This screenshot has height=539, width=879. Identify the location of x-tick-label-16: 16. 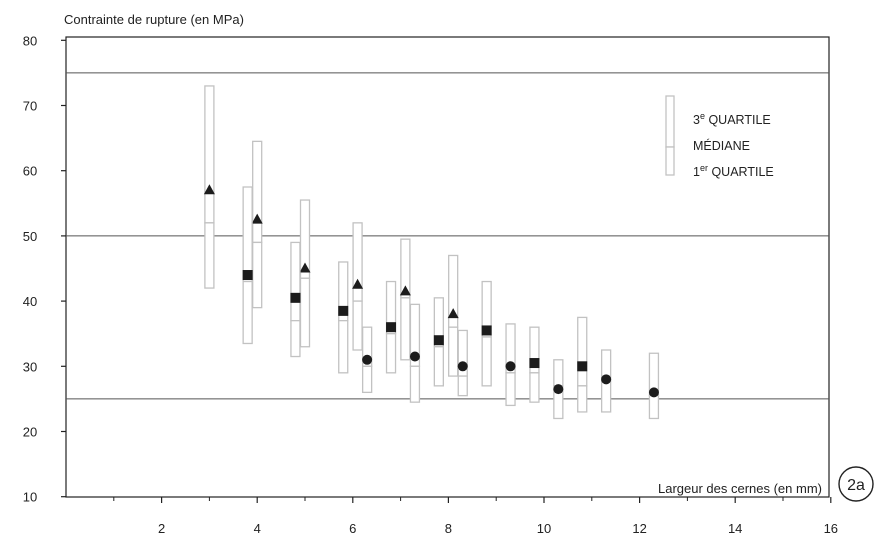
(831, 528).